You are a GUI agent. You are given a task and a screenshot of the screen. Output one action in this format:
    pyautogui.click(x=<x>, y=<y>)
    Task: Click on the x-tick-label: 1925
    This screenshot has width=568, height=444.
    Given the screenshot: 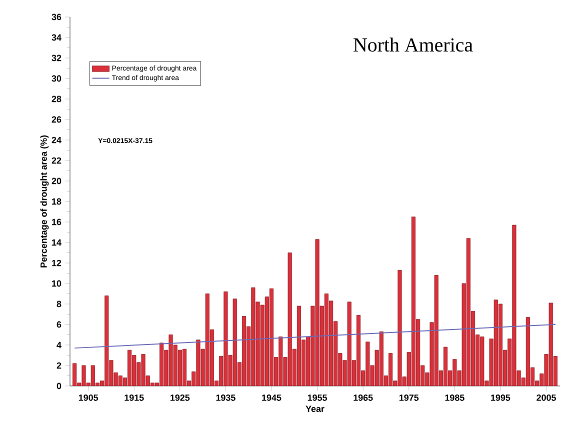 What is the action you would take?
    pyautogui.click(x=180, y=397)
    